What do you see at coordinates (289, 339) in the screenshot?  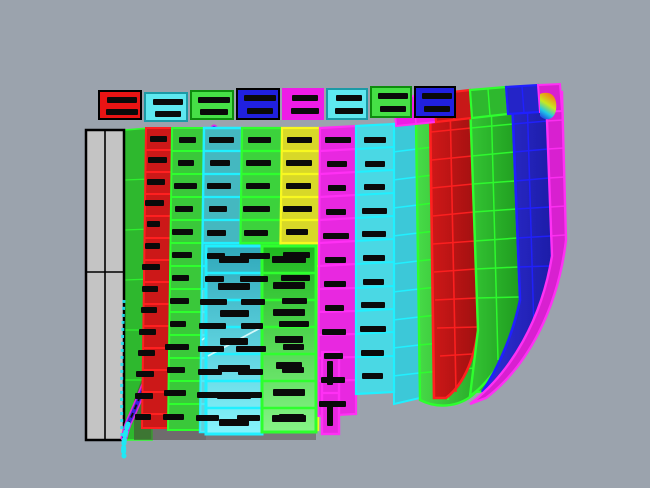 I see `highlighted-cell-column-green` at bounding box center [289, 339].